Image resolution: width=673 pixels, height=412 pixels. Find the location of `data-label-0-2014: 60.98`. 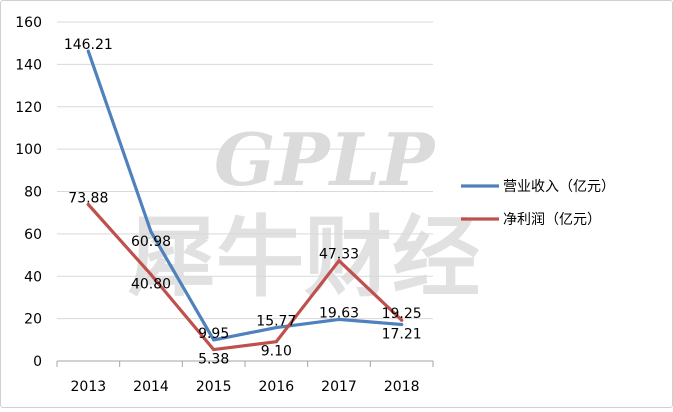

data-label-0-2014: 60.98 is located at coordinates (151, 242).